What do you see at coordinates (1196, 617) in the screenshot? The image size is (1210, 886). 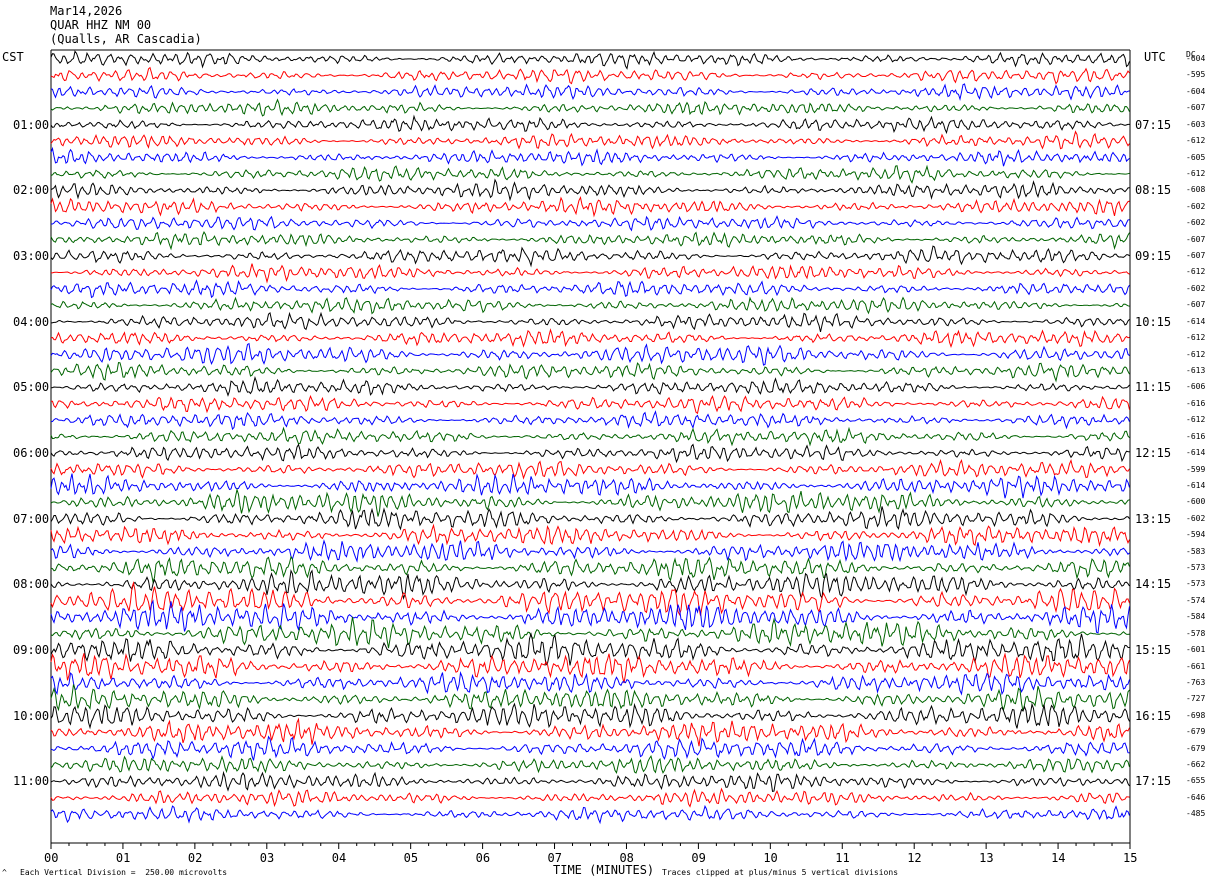 I see `dc-offset-label: -584` at bounding box center [1196, 617].